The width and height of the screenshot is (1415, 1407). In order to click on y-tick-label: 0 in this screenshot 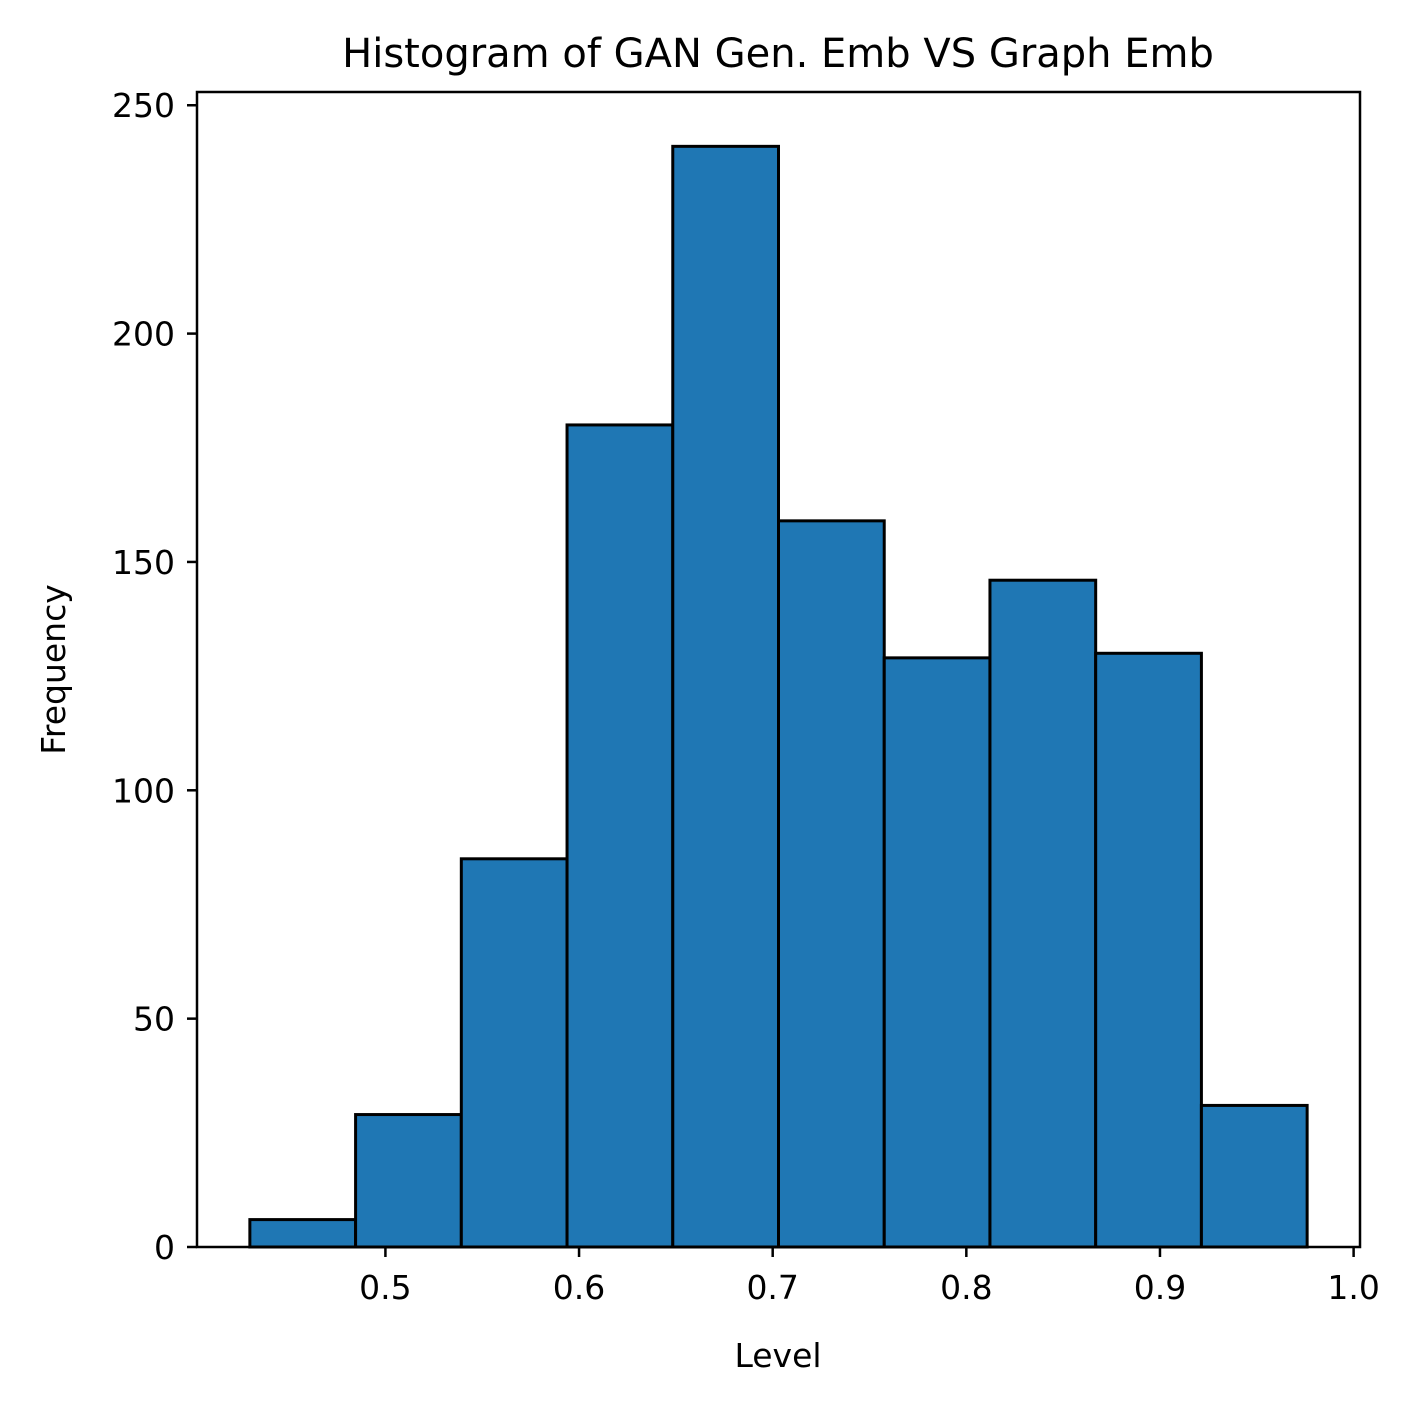, I will do `click(164, 1247)`.